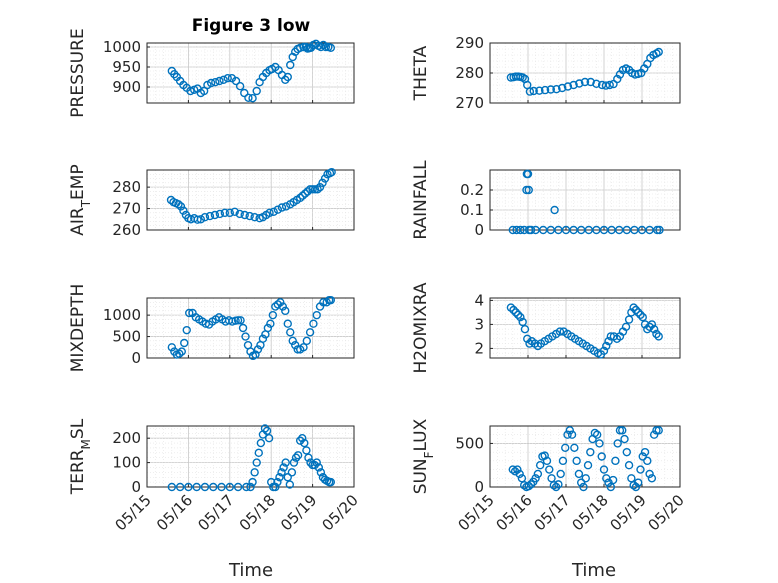 Image resolution: width=778 pixels, height=583 pixels. What do you see at coordinates (136, 487) in the screenshot?
I see `ytick-label: 0` at bounding box center [136, 487].